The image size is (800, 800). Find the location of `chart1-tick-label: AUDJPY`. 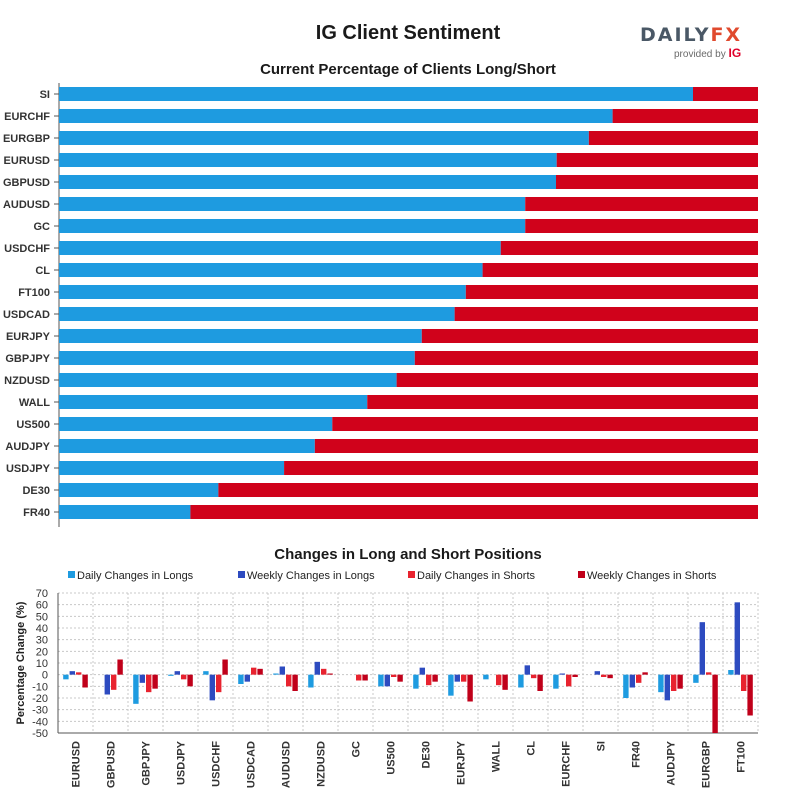

chart1-tick-label: AUDJPY is located at coordinates (27, 447).